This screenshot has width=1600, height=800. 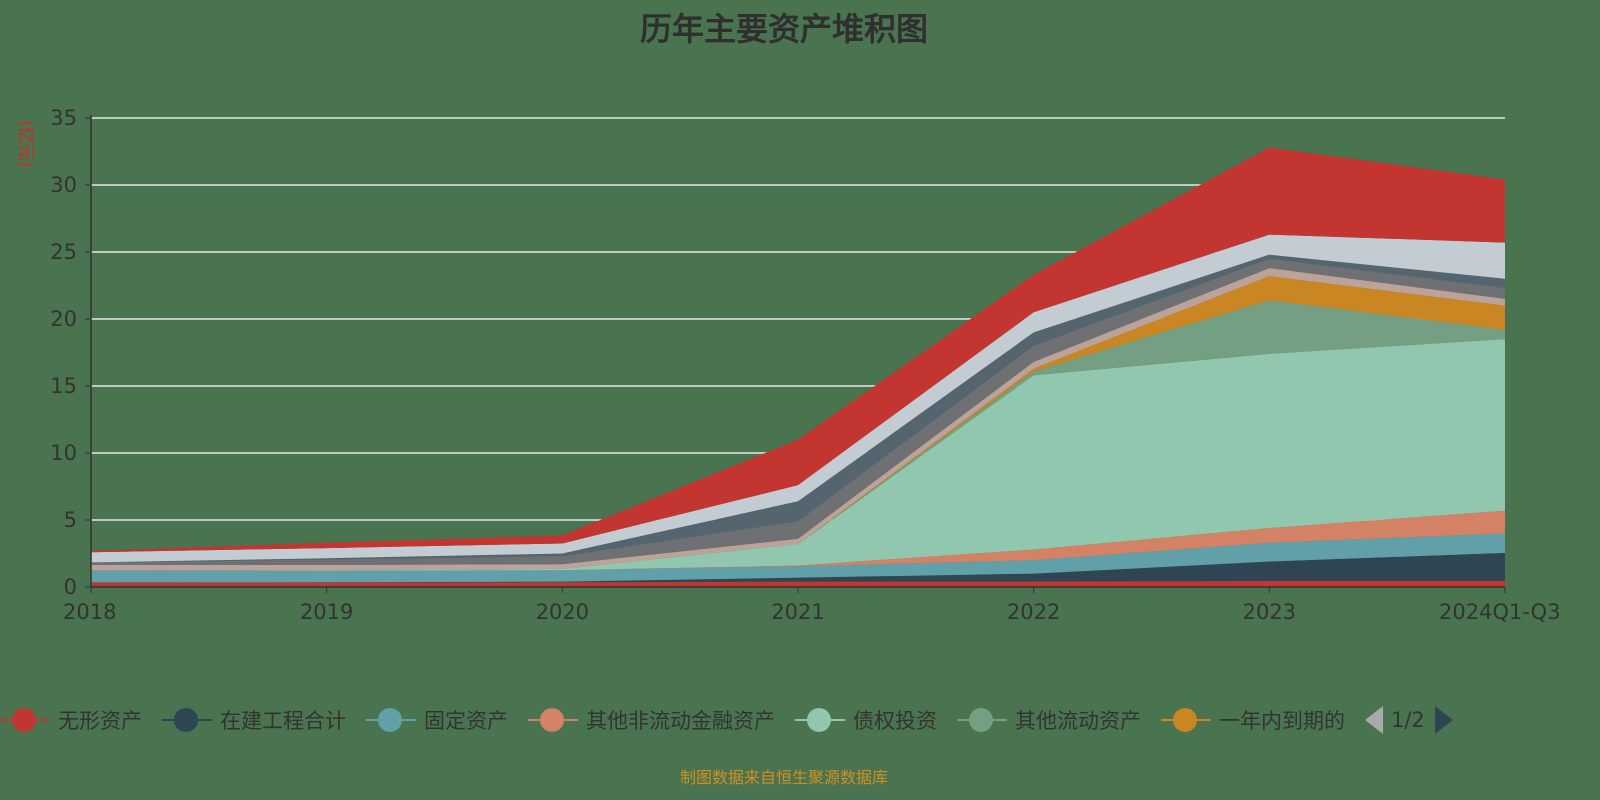 I want to click on x-tick-label: 2023, so click(x=1269, y=612).